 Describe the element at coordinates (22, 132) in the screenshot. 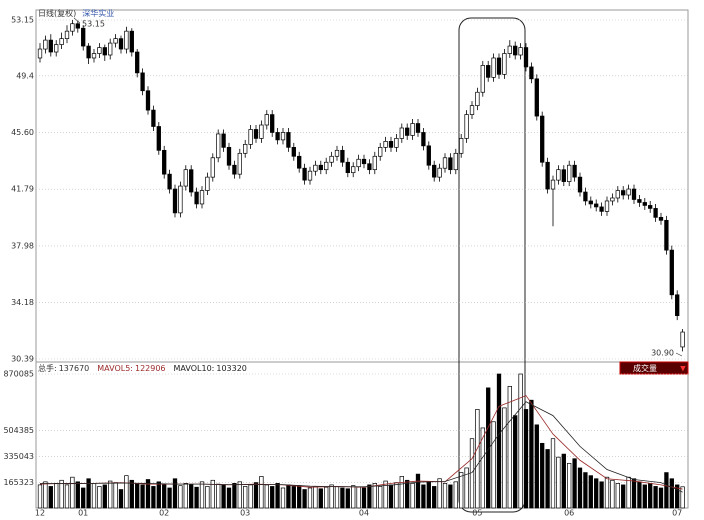

I see `y-tick-label: 45.60` at that location.